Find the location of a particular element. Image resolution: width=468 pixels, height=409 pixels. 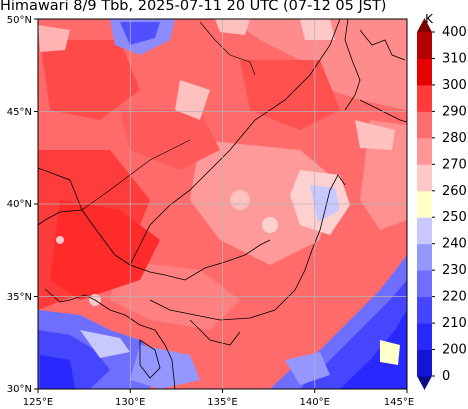

y-tick-label: 40°N is located at coordinates (19, 204).